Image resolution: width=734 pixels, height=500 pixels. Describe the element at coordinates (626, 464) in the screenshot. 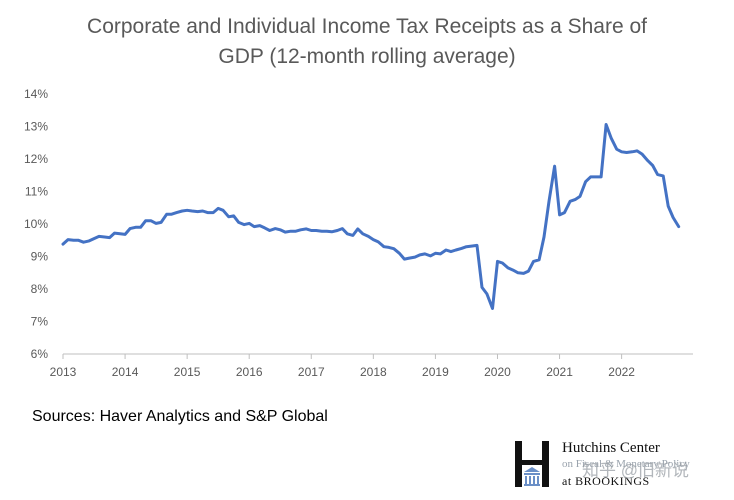

I see `logo-text-policy: on Fiscal & Monetary Policy` at that location.